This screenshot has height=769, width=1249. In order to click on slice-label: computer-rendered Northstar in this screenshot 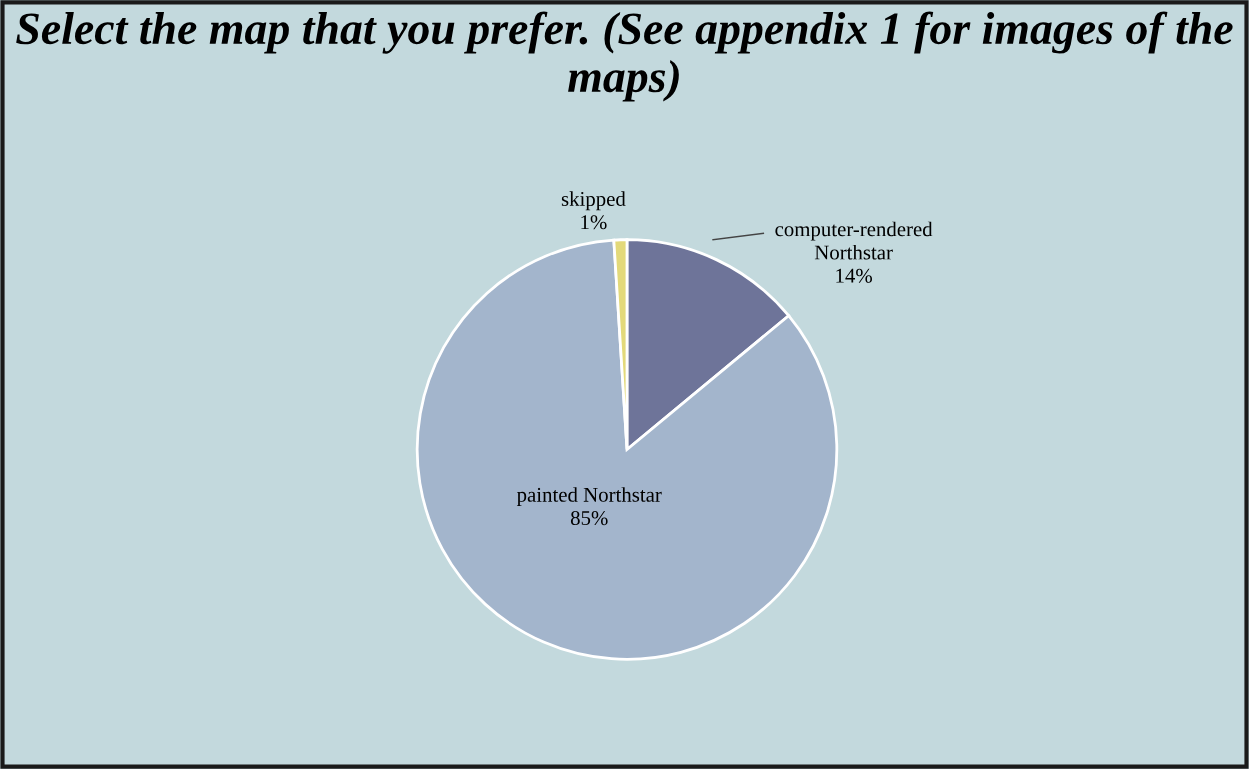, I will do `click(854, 240)`.